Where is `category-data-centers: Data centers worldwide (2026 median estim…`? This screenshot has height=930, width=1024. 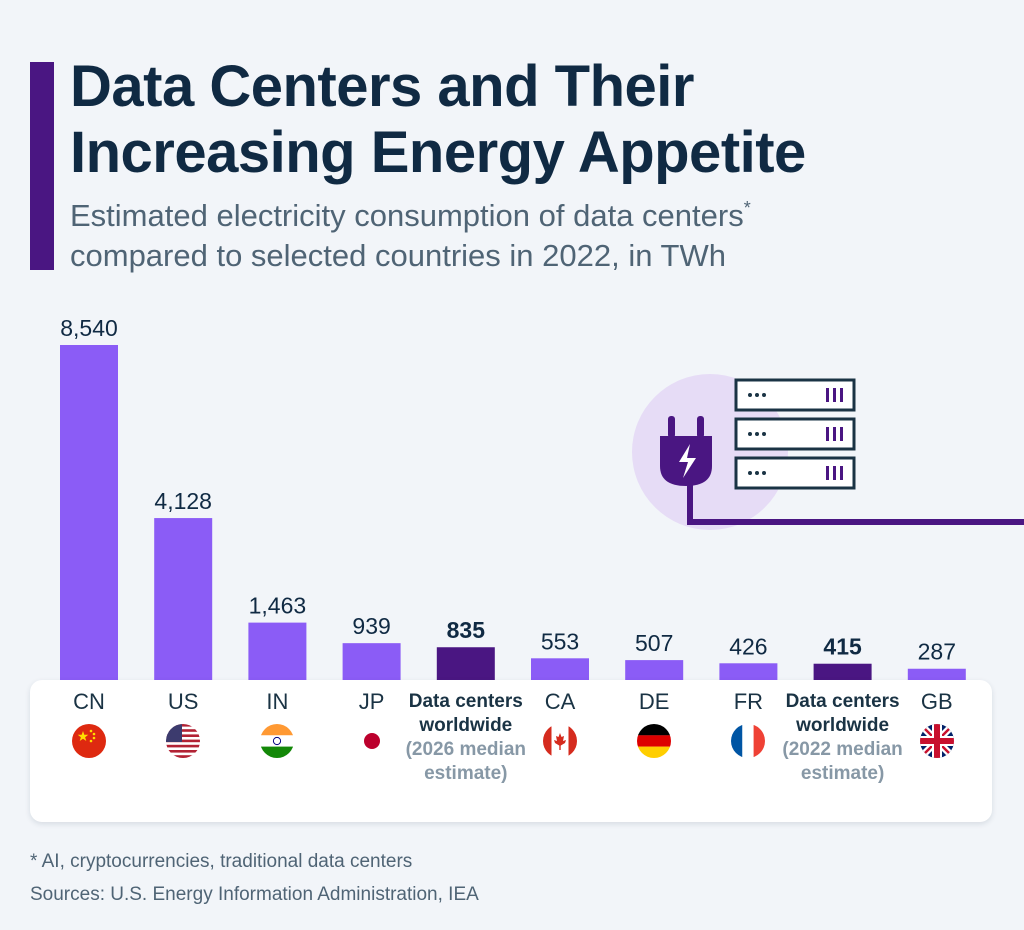 category-data-centers: Data centers worldwide (2026 median estim… is located at coordinates (466, 738).